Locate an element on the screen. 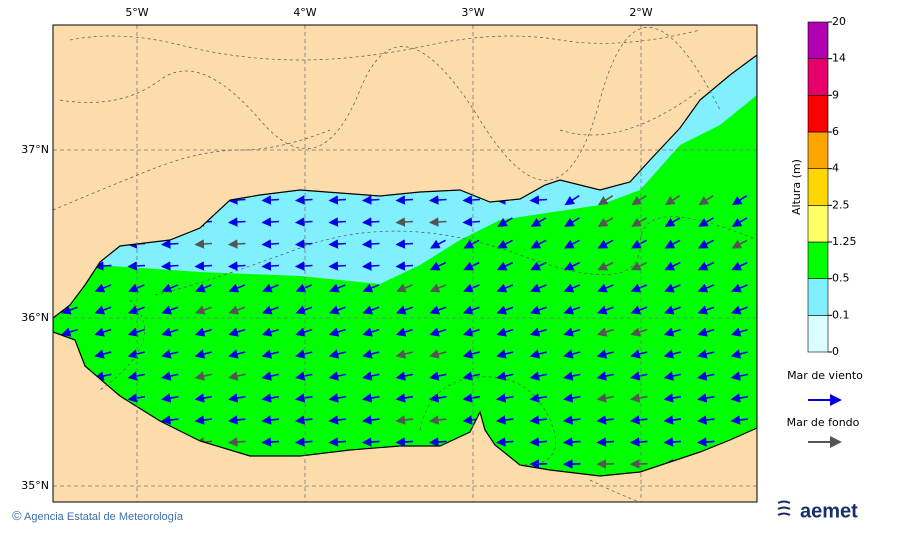 The width and height of the screenshot is (900, 537). colorbar-tick-label: 14 is located at coordinates (839, 58).